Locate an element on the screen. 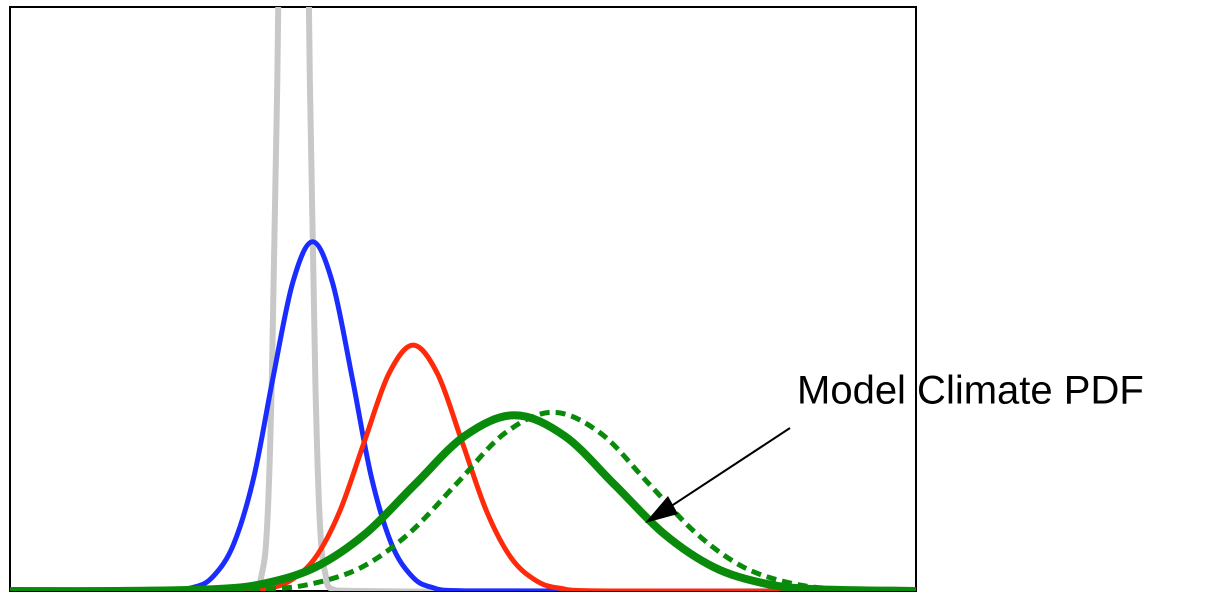 This screenshot has width=1219, height=594. arrow-head is located at coordinates (661, 509).